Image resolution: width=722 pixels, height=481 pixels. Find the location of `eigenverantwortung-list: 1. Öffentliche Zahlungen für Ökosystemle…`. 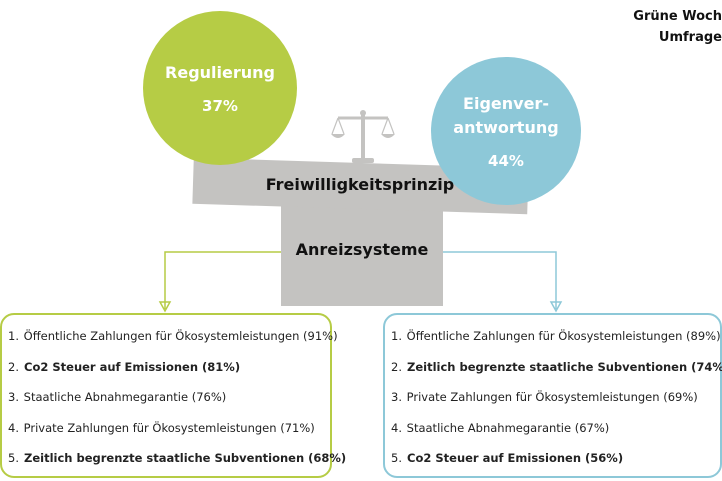

eigenverantwortung-list: 1. Öffentliche Zahlungen für Ökosystemle… is located at coordinates (556, 403).